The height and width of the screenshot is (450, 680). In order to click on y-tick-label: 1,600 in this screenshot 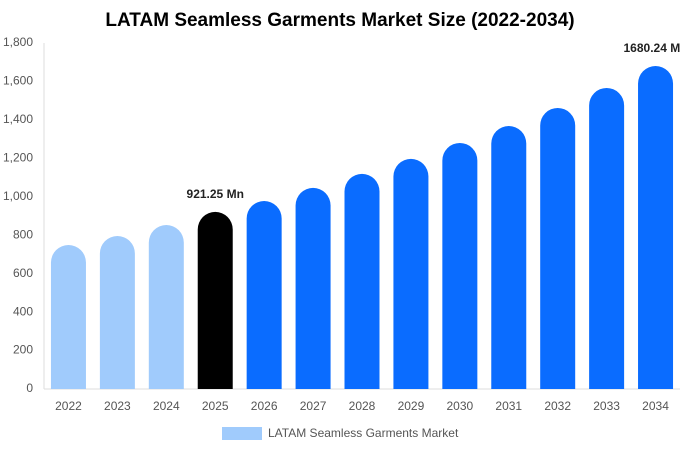, I will do `click(18, 81)`.